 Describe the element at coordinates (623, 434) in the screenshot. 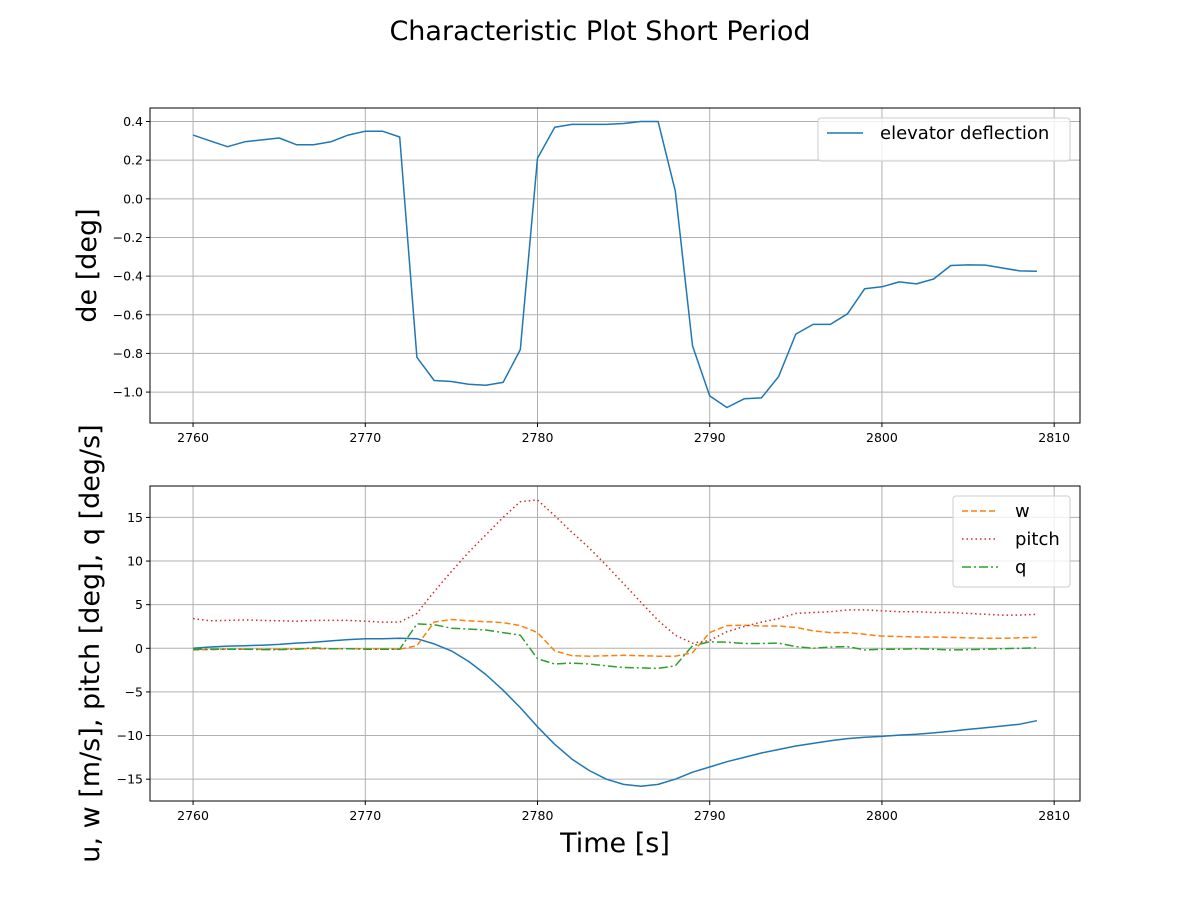

I see `top-x-ticks: 2760 2770 2780 2790 2800 2810` at that location.